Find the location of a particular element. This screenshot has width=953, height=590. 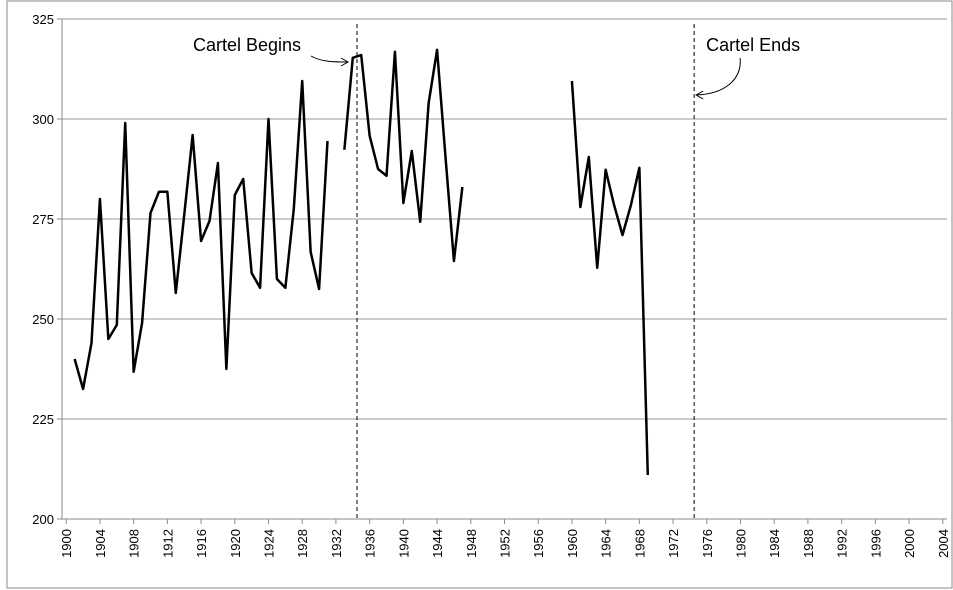

x-tick-label: 1972 is located at coordinates (673, 543).